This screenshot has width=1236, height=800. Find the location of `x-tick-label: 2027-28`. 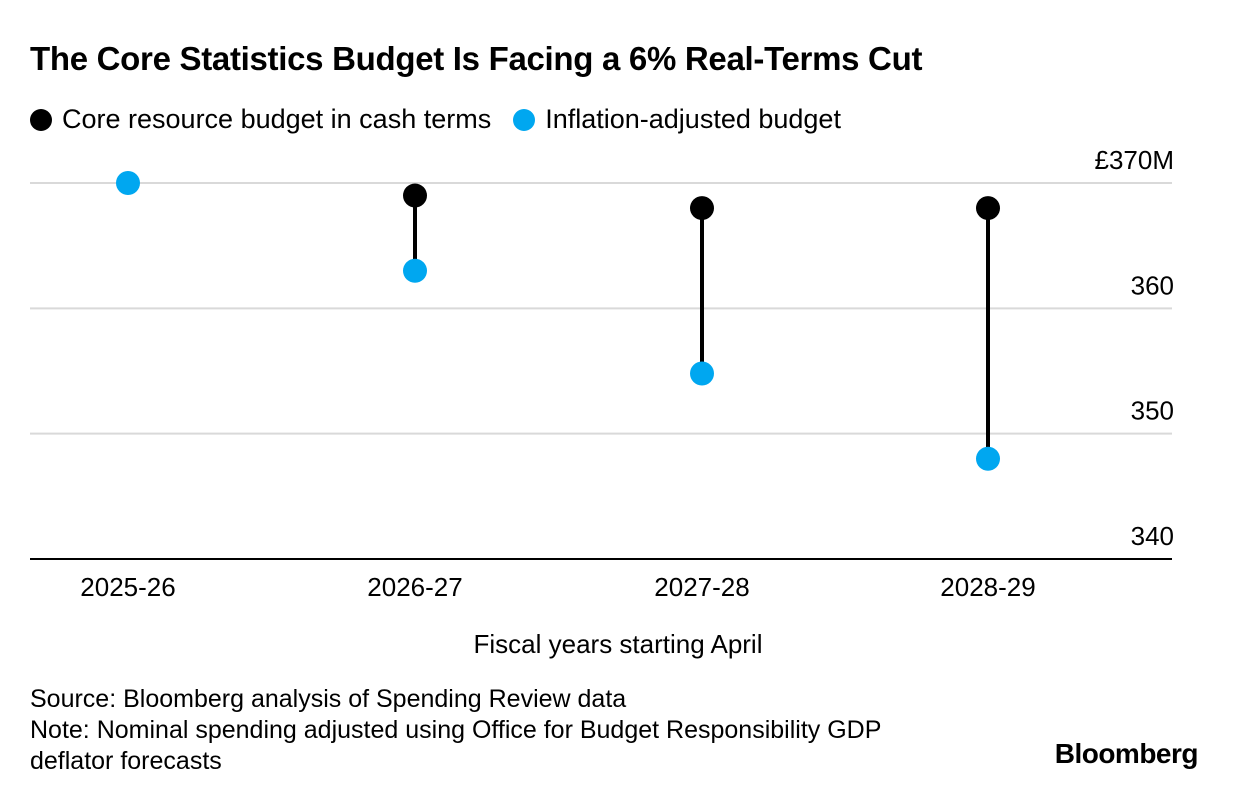

x-tick-label: 2027-28 is located at coordinates (701, 587).